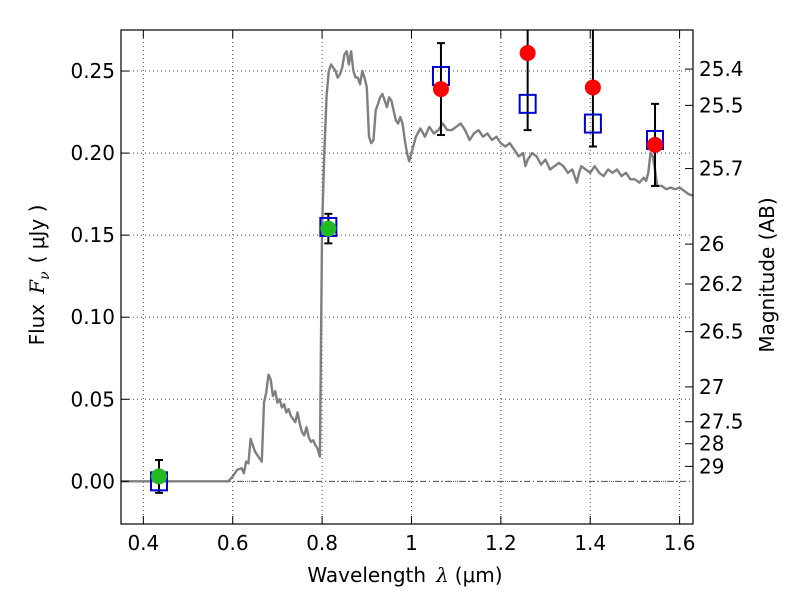 The width and height of the screenshot is (800, 600). Describe the element at coordinates (711, 244) in the screenshot. I see `right-tick-label: 26` at that location.